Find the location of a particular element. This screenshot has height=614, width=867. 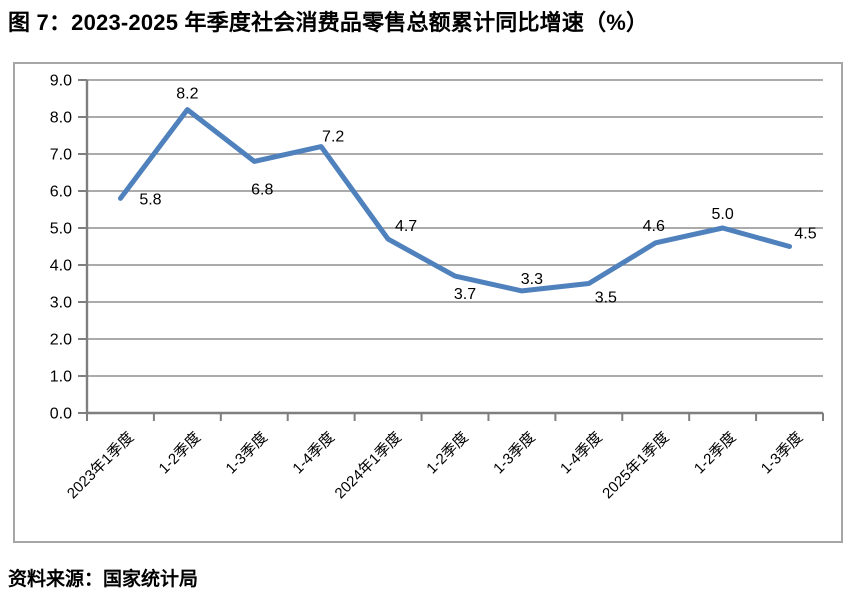

data-point-label: 8.2 is located at coordinates (187, 94).